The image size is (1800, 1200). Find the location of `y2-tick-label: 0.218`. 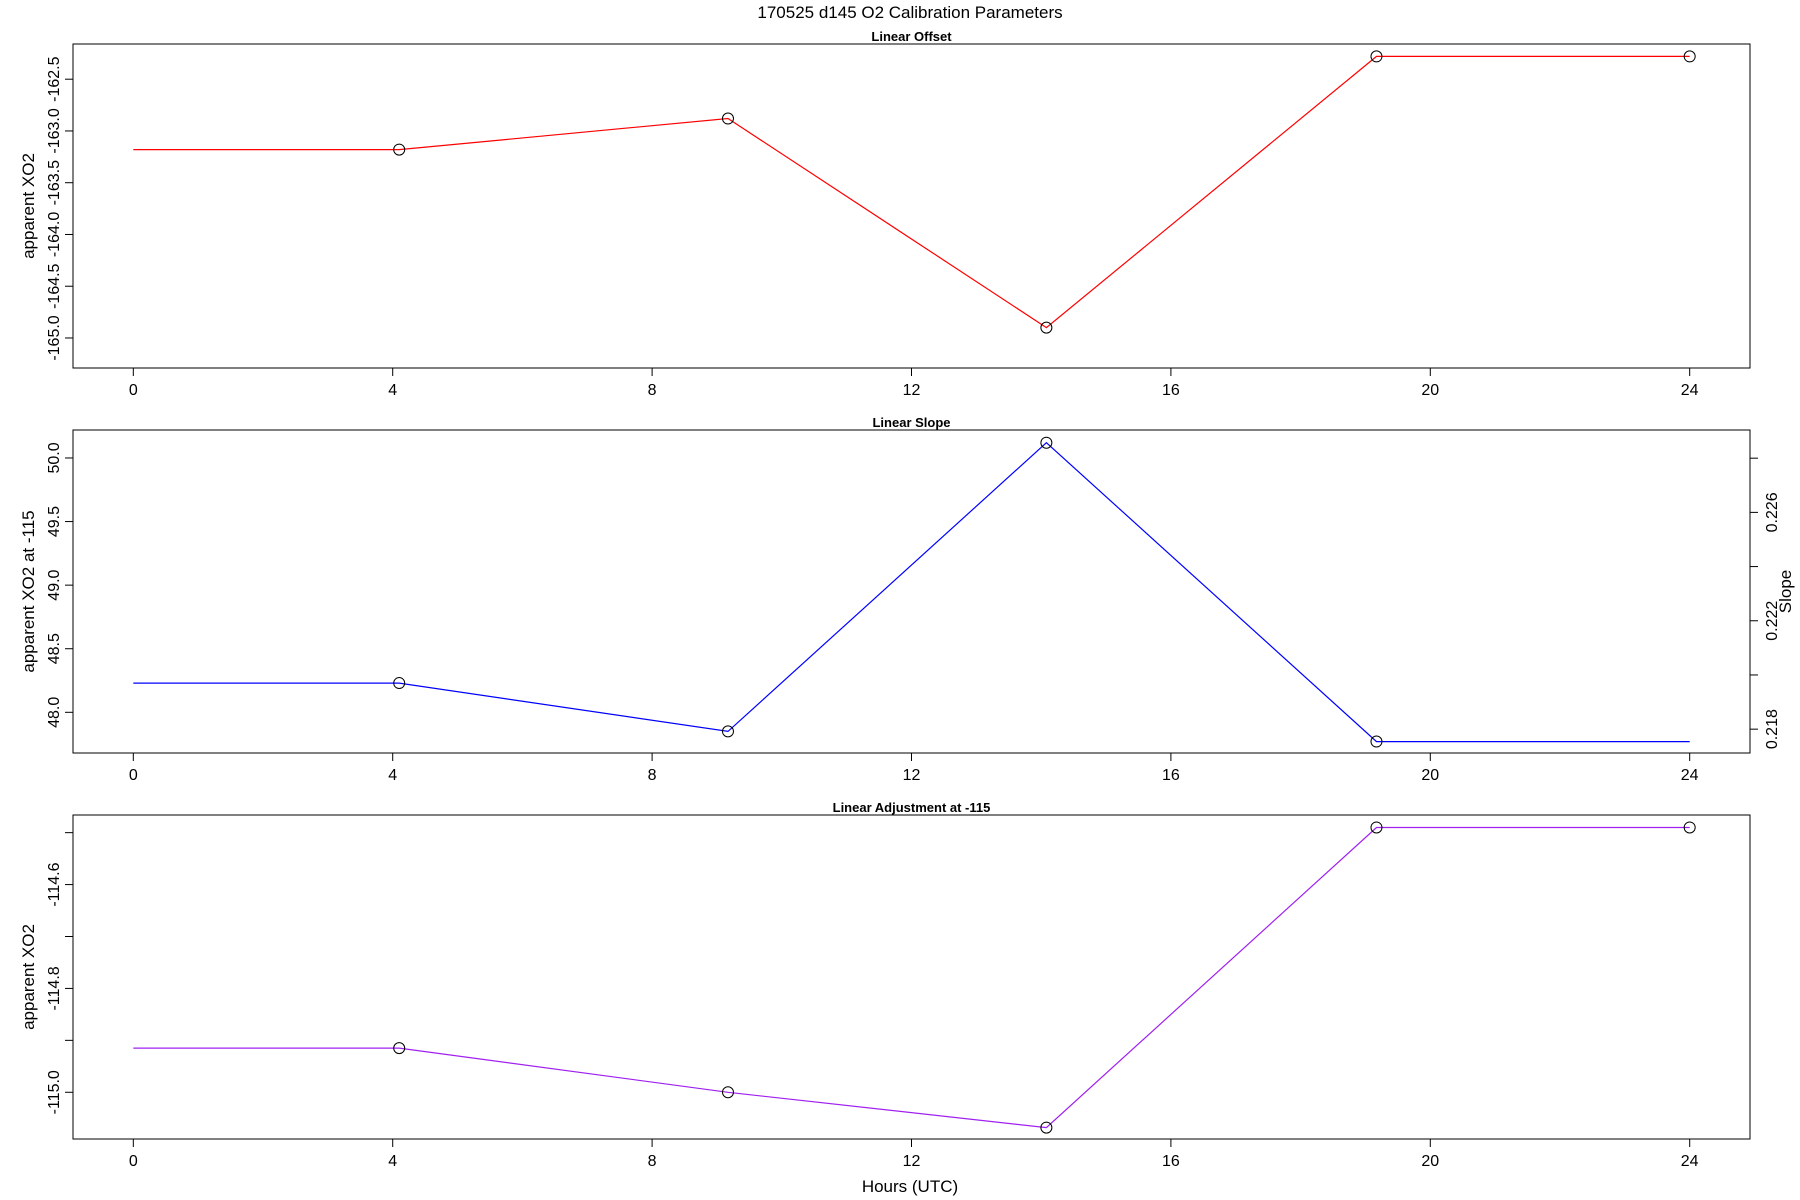

y2-tick-label: 0.218 is located at coordinates (1772, 729).